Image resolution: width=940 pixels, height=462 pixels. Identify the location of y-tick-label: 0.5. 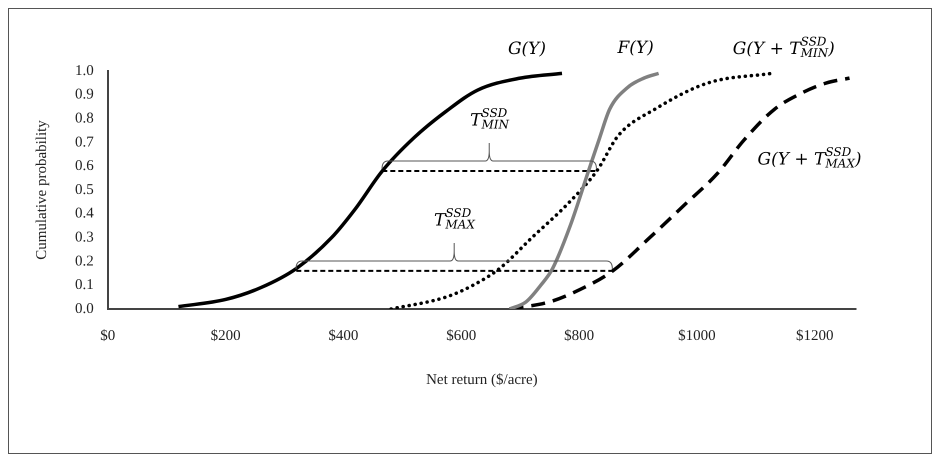
(84, 190).